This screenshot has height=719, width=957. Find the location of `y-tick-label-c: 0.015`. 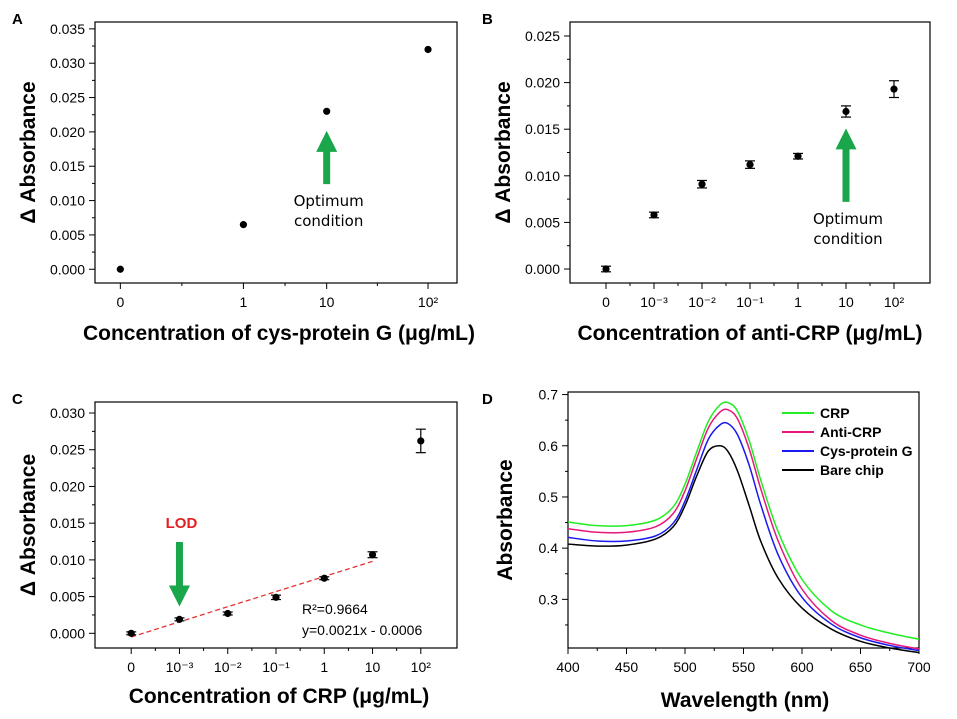

y-tick-label-c: 0.015 is located at coordinates (67, 523).